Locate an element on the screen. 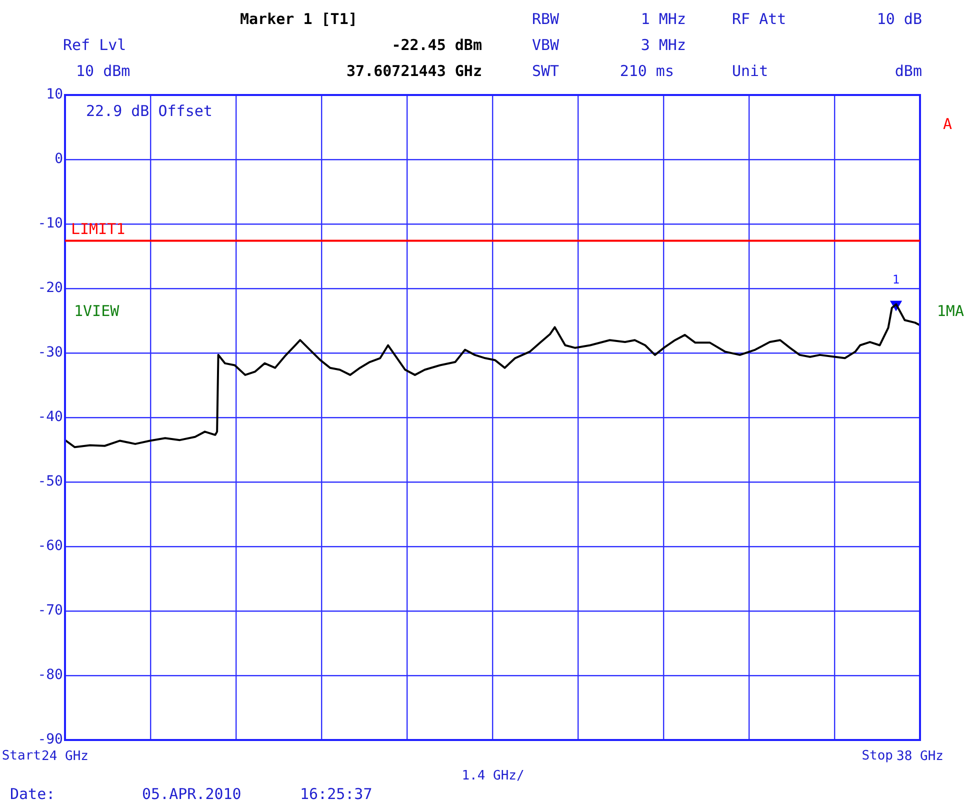 The image size is (966, 803). y-tick-label: 10 is located at coordinates (54, 94).